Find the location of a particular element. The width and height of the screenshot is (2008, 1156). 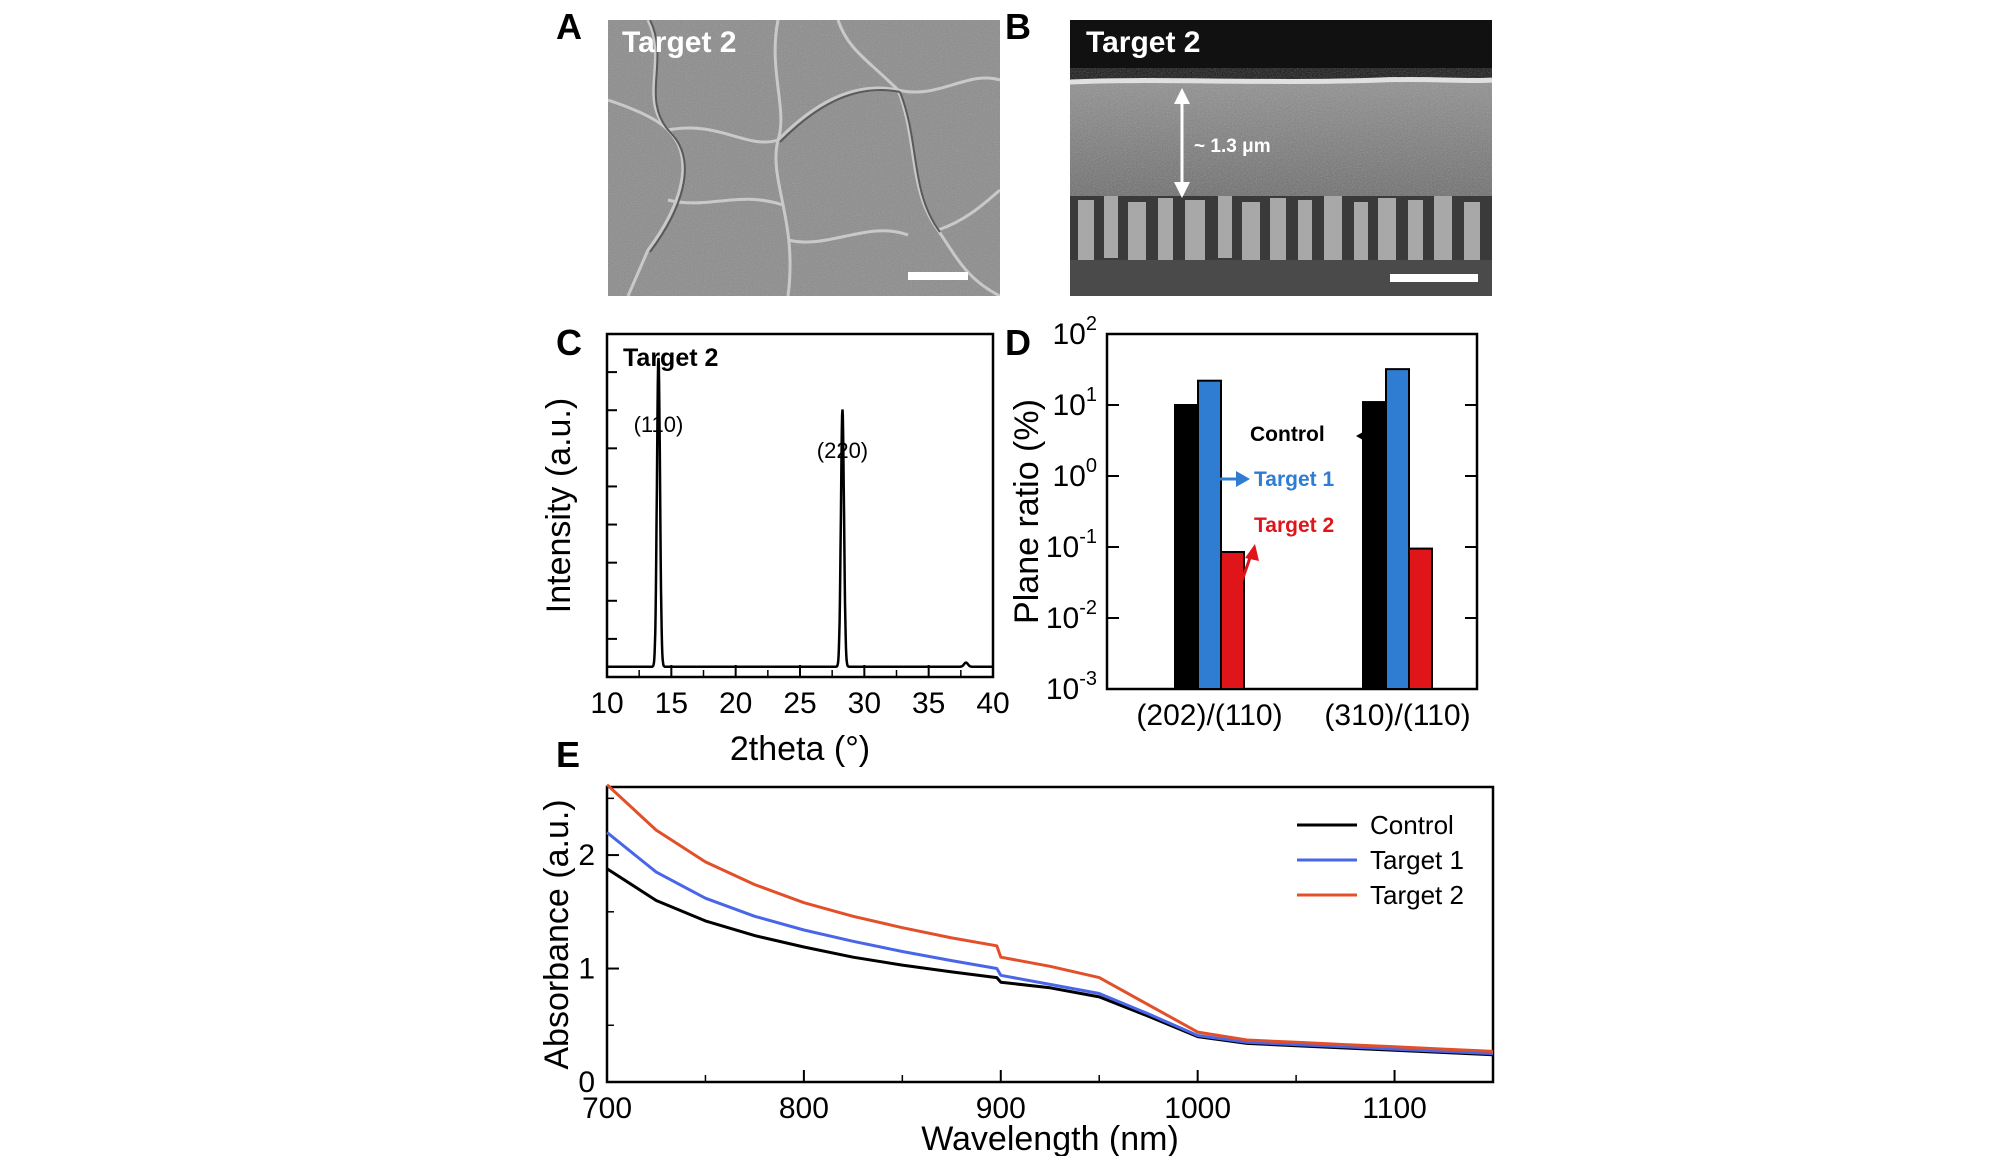

sem-top-label: Target 2 is located at coordinates (679, 42).